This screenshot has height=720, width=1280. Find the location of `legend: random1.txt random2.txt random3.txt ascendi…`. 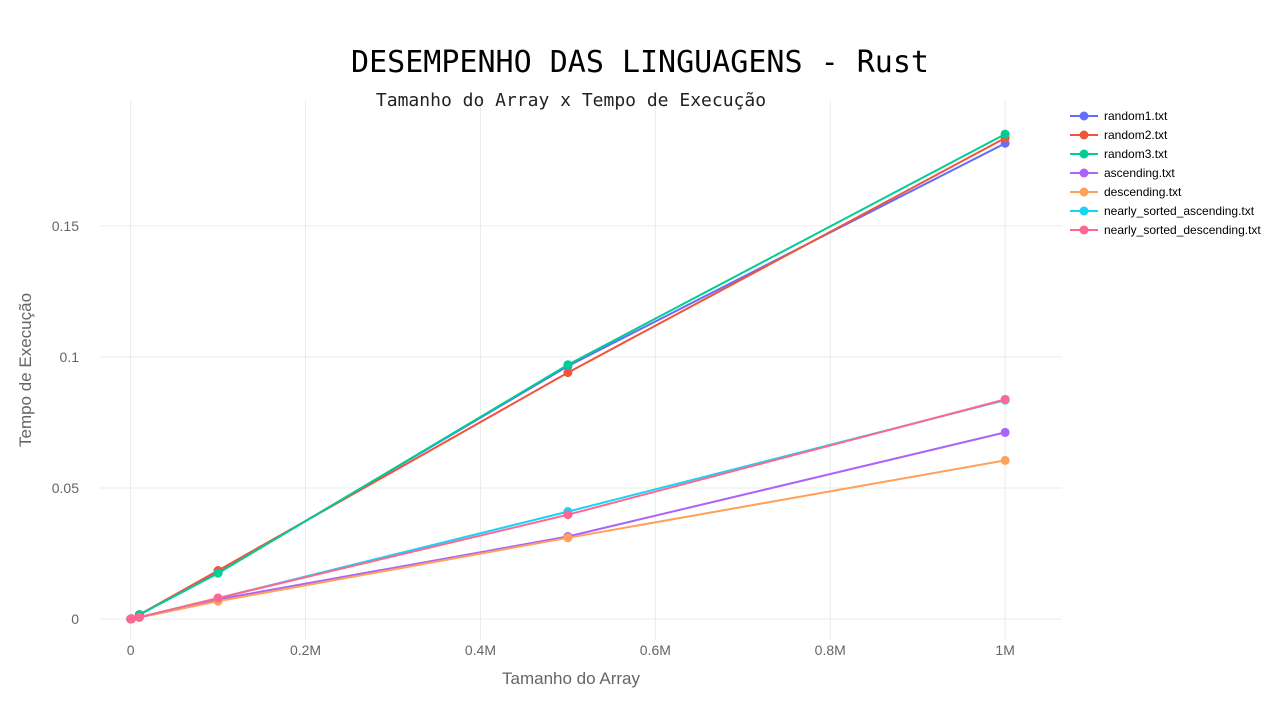

legend: random1.txt random2.txt random3.txt ascendi… is located at coordinates (1165, 173).